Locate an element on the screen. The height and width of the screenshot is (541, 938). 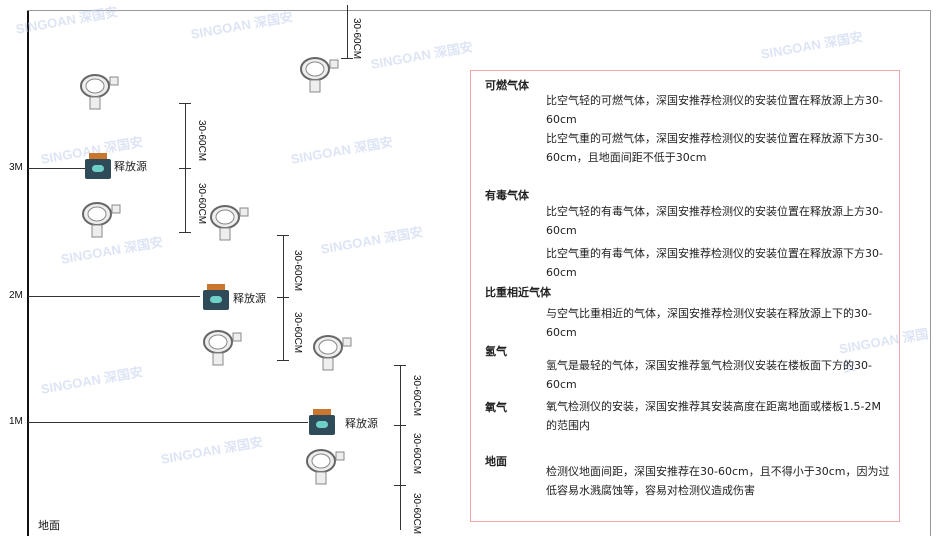
section-text: 氧气检测仪的安装，深国安推荐其安装高度在距离地面或楼板1.5-2M的范围内 is located at coordinates (713, 416).